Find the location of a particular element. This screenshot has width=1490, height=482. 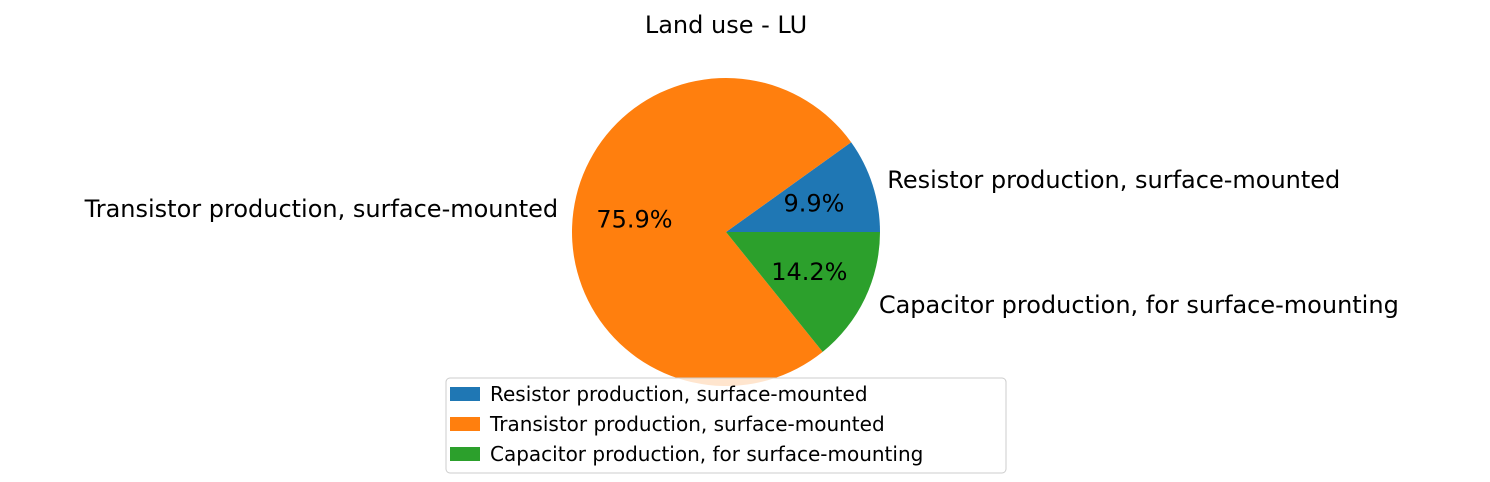

slice-label-1: Transistor production, surface-mounted is located at coordinates (321, 209).